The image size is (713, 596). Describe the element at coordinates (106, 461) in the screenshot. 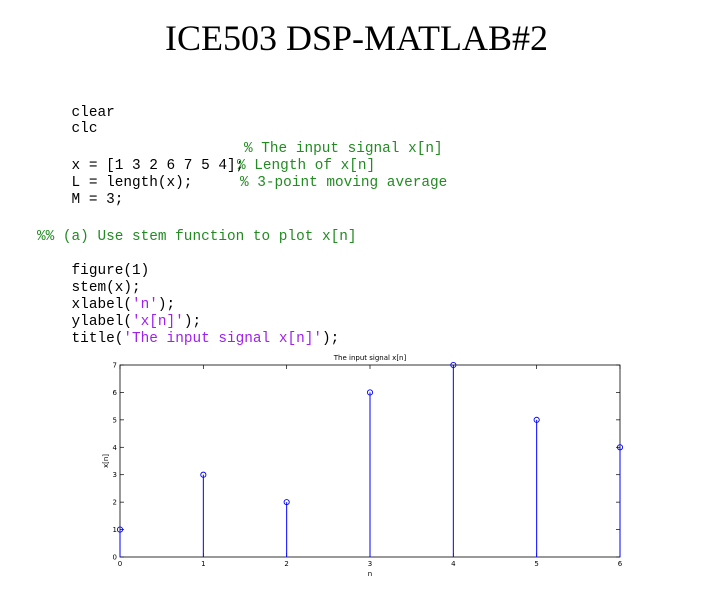

I see `y-axis-label: x[n]` at that location.